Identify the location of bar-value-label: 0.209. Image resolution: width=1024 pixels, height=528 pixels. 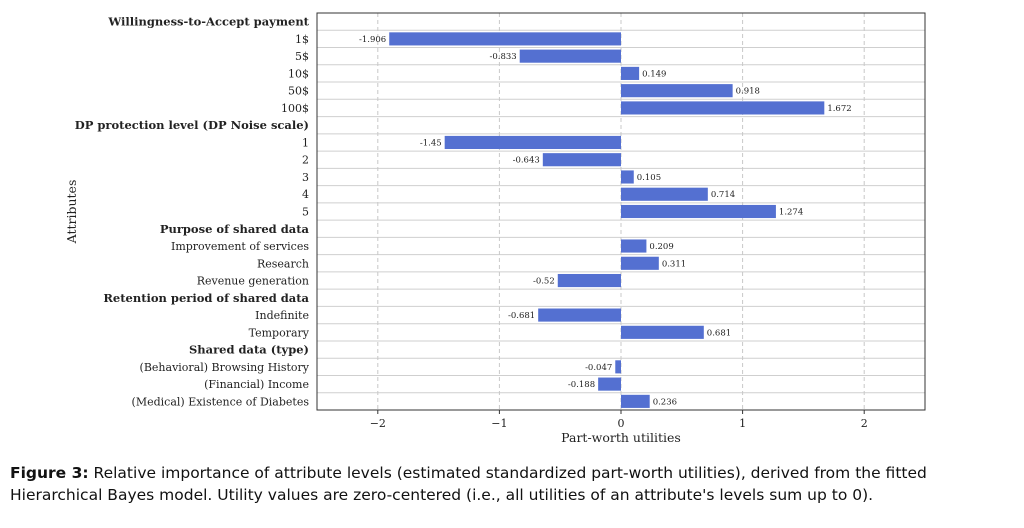
(661, 247).